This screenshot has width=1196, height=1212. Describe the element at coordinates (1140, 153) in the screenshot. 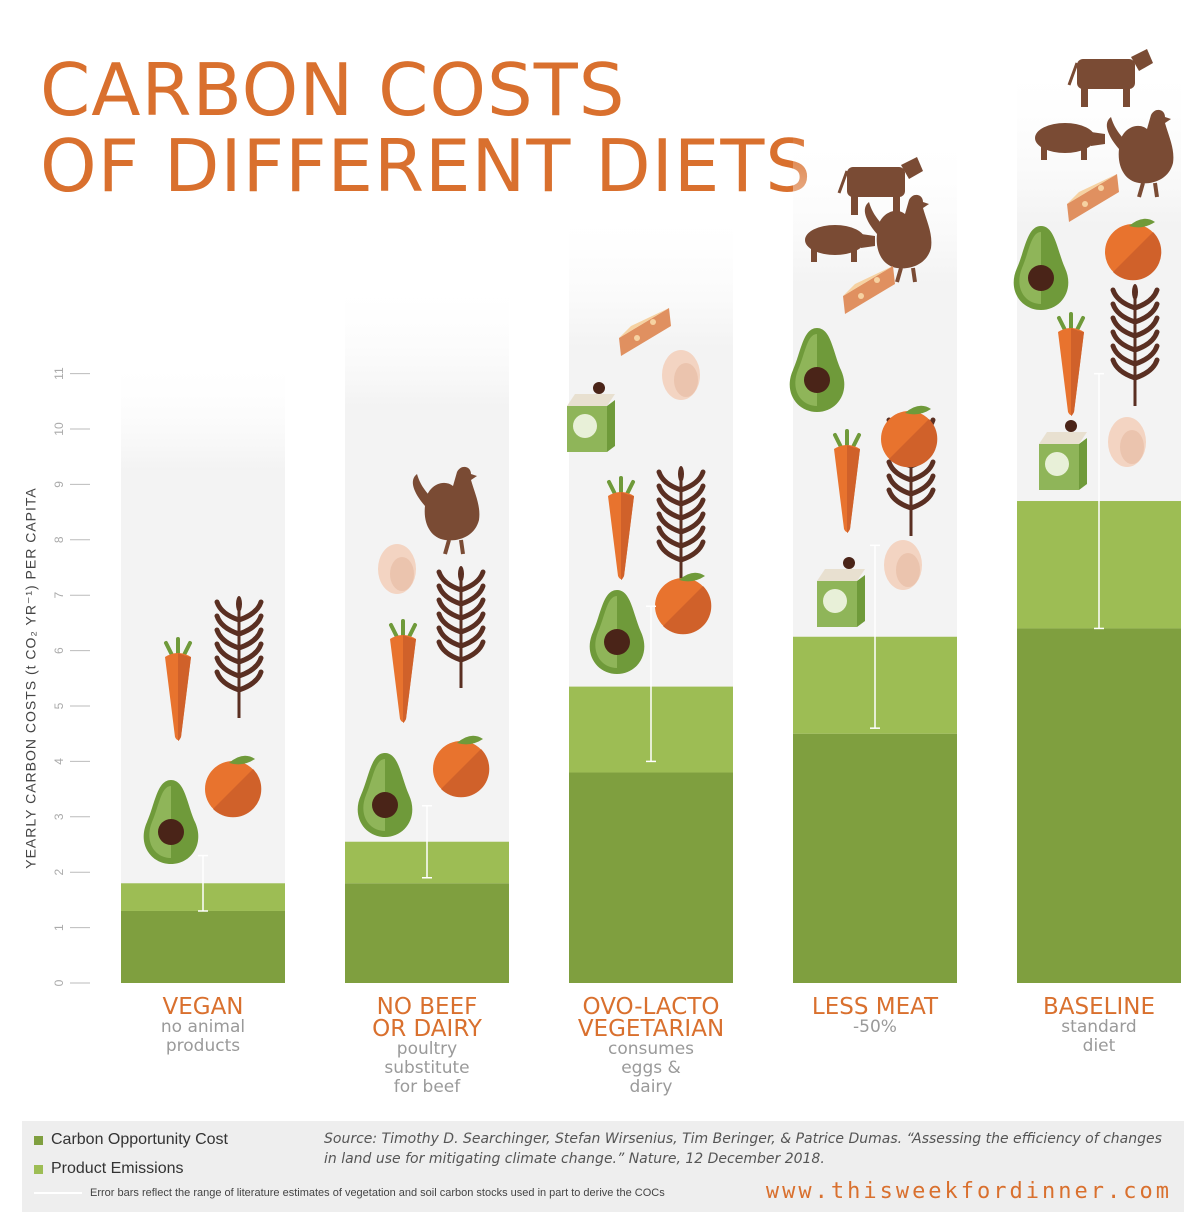

I see `chicken-icon` at that location.